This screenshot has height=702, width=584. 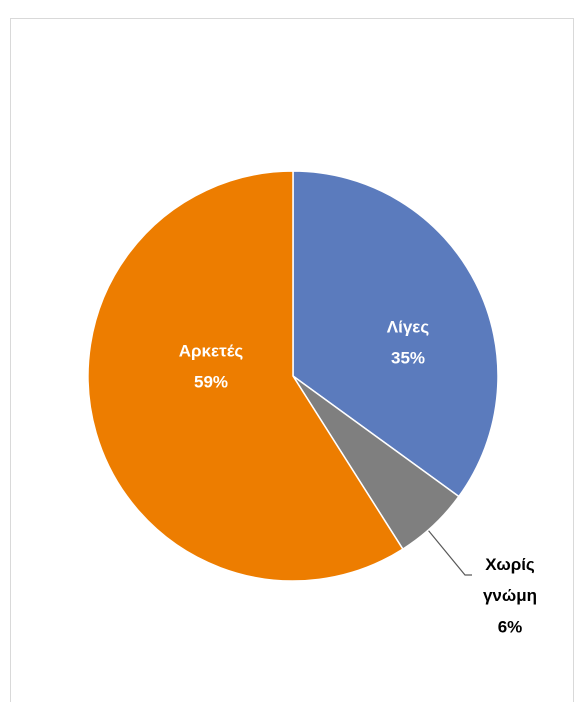 I want to click on slice-value-label: 59%, so click(x=211, y=381).